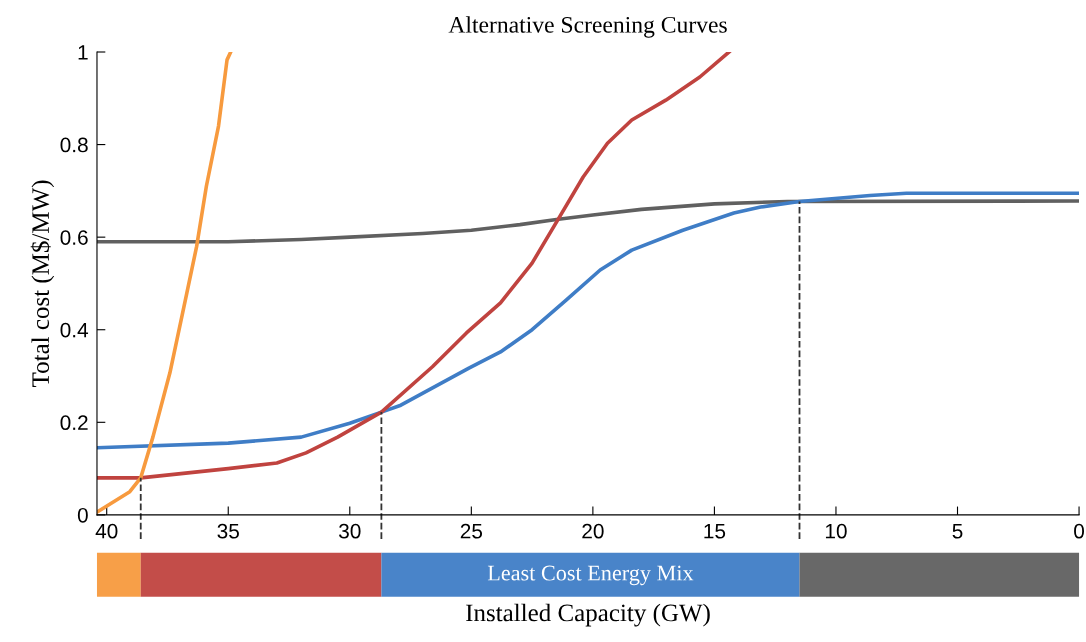 The image size is (1086, 642). Describe the element at coordinates (587, 27) in the screenshot. I see `chart-title: Alternative Screening Curves` at that location.